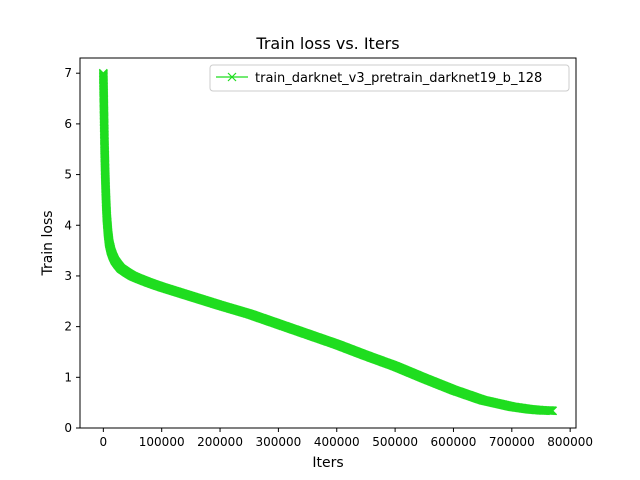  I want to click on y-tick-label: 1, so click(68, 377).